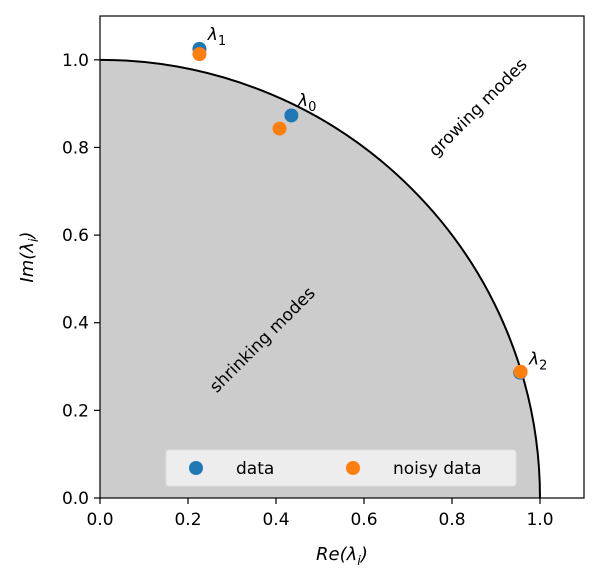 This screenshot has width=598, height=583. I want to click on legend-entry: noisy data, so click(437, 469).